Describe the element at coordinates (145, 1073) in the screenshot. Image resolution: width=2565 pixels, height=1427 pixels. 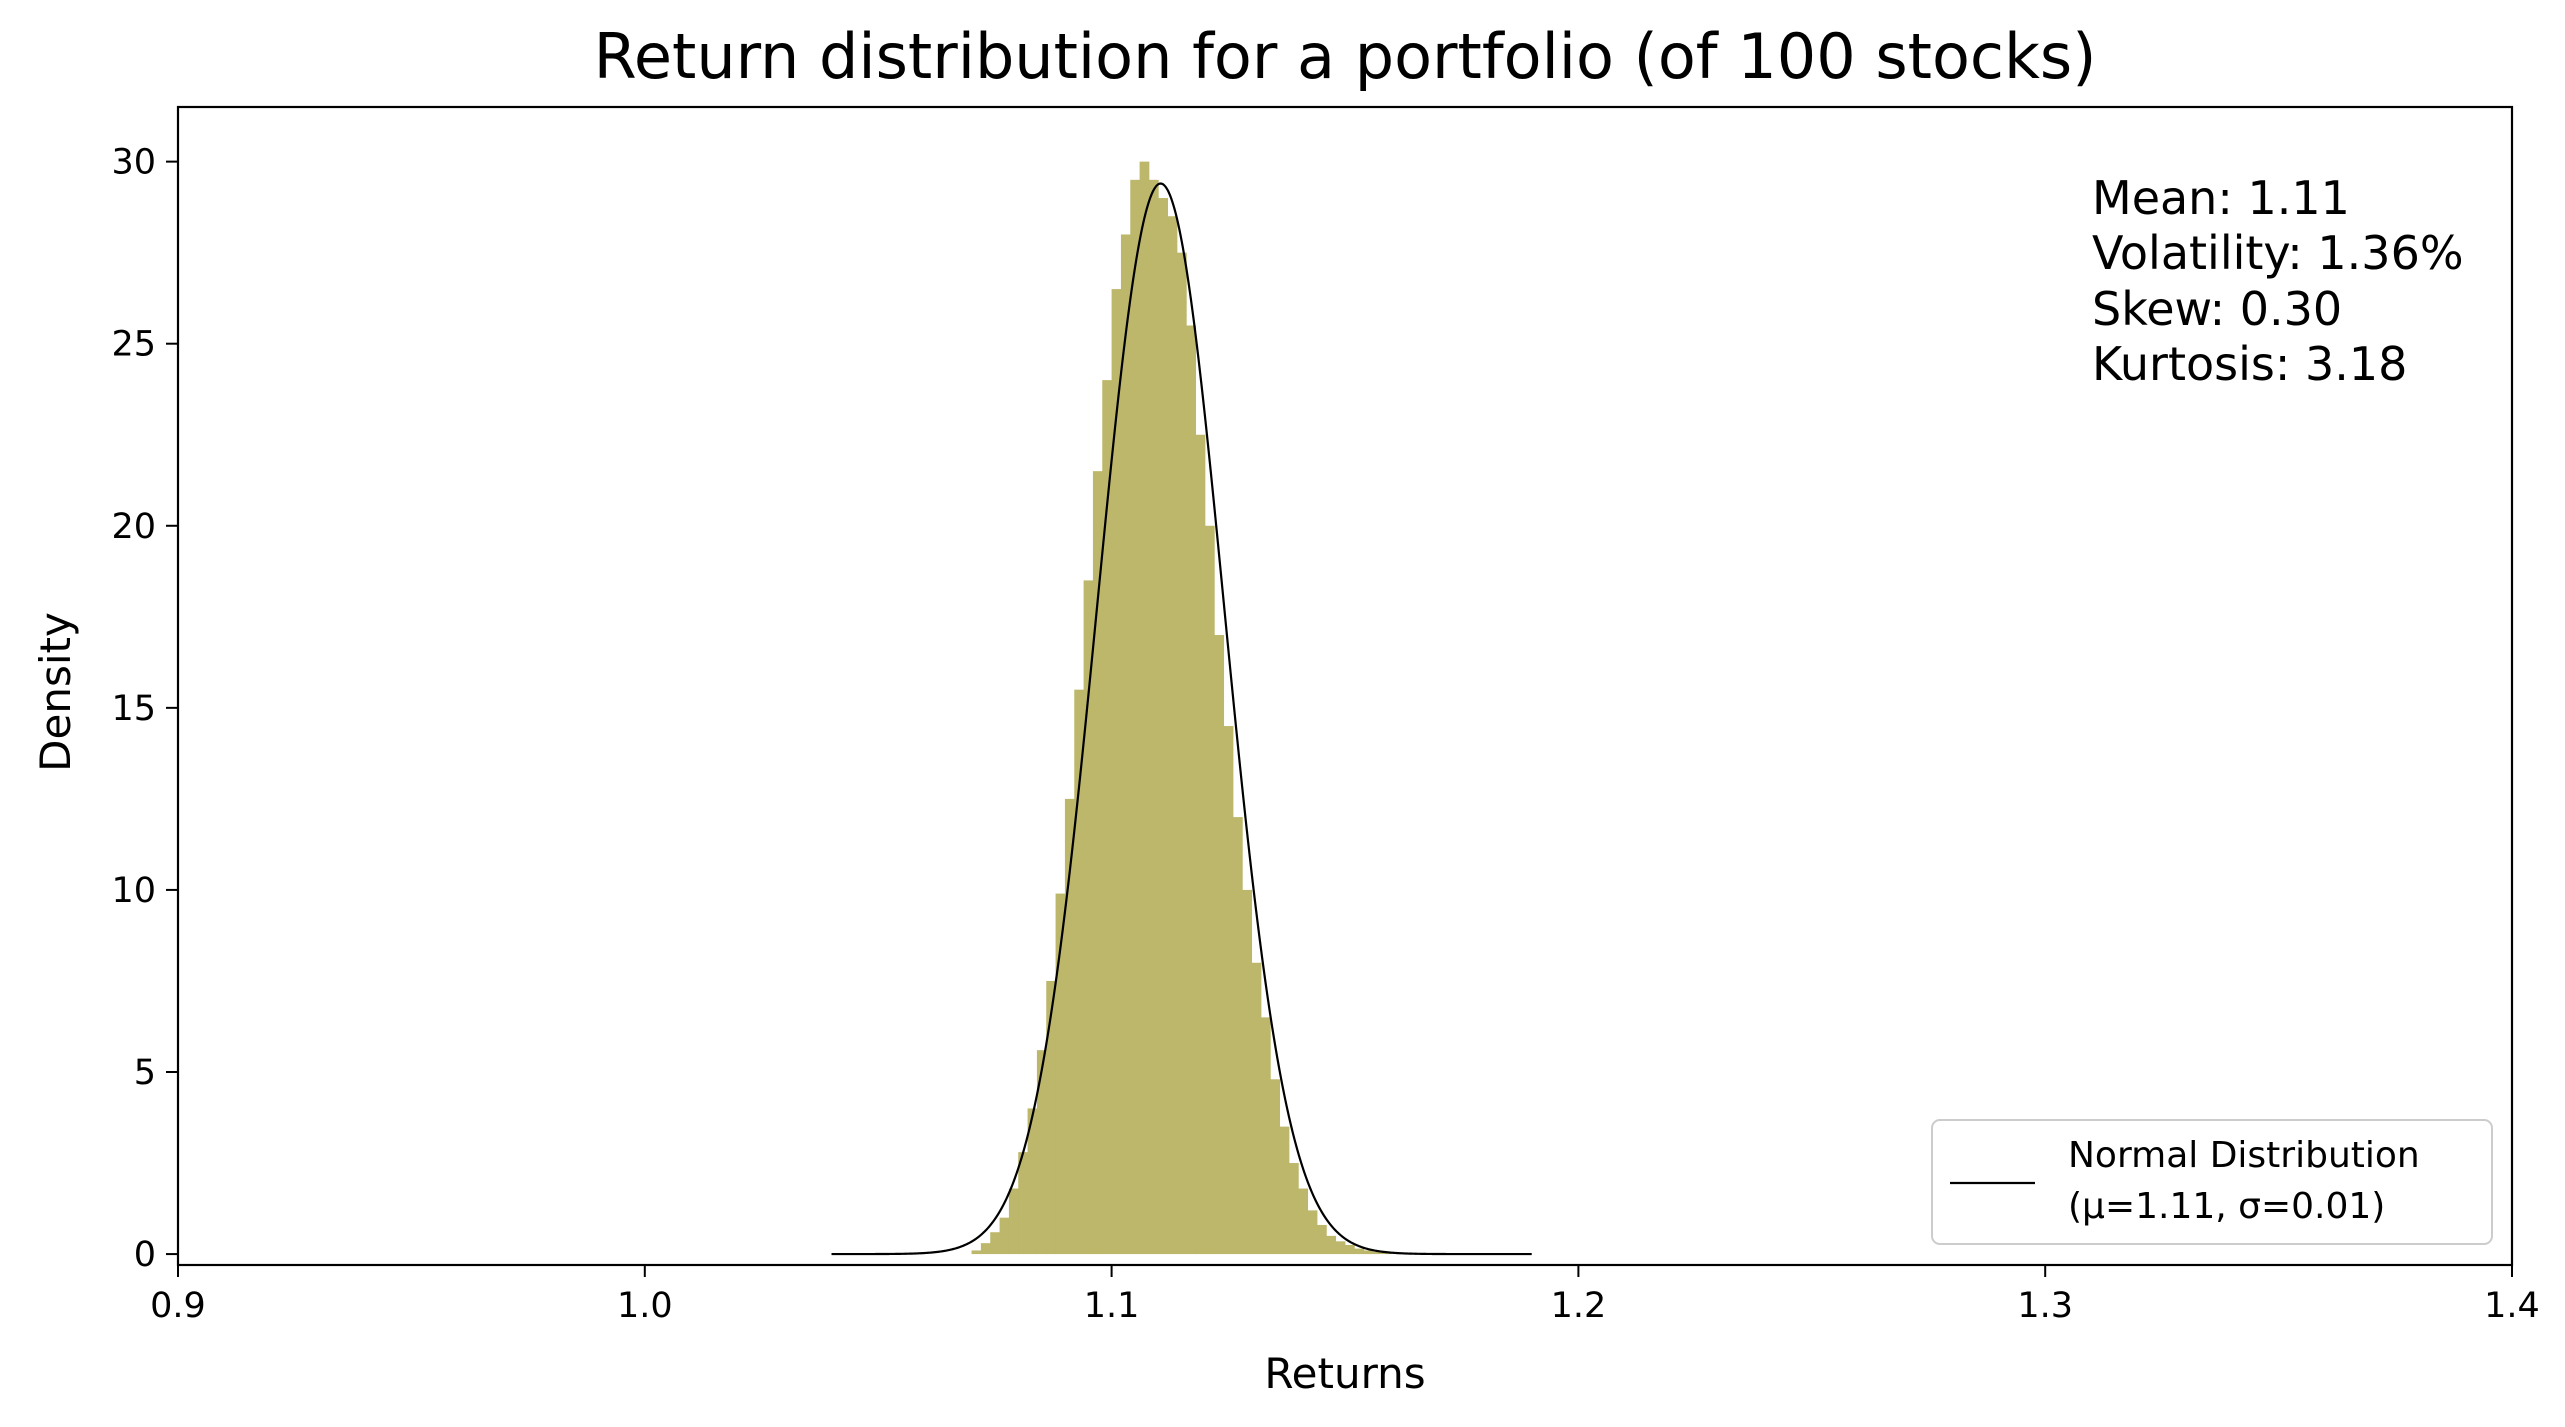
I see `y-tick-label: 5` at that location.